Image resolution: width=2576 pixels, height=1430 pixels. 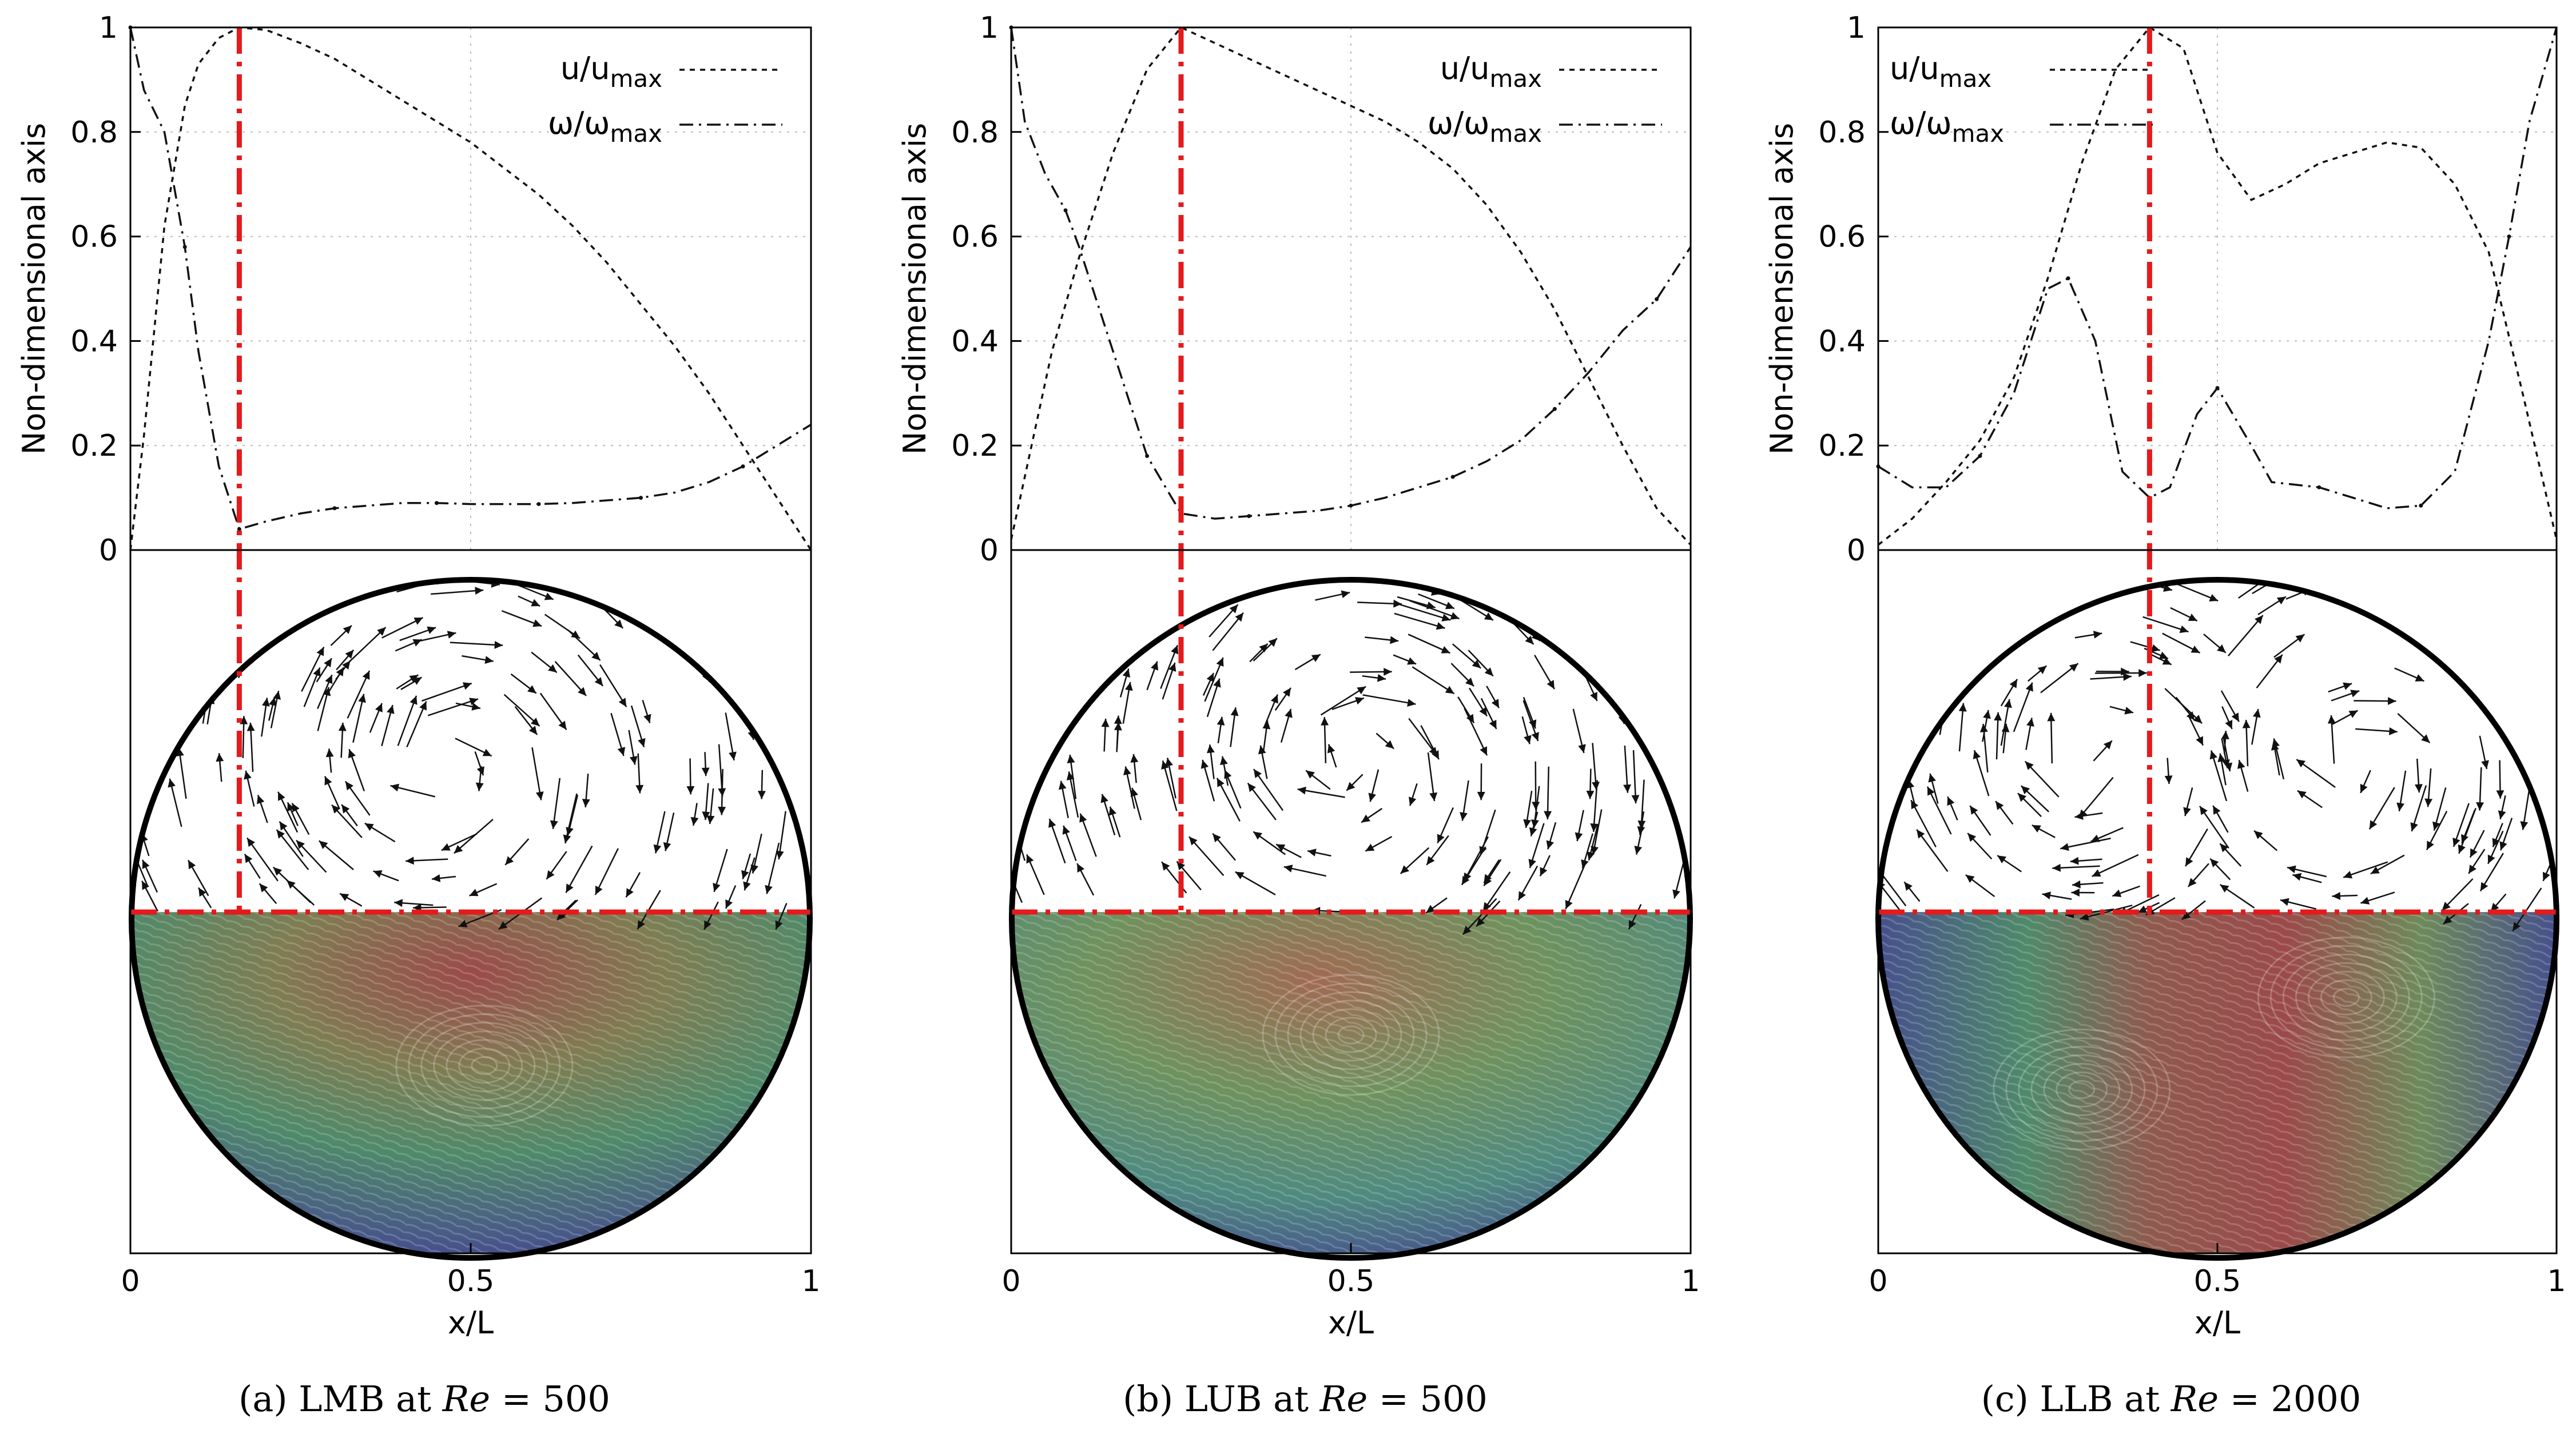 What do you see at coordinates (975, 446) in the screenshot?
I see `y-tick-label: 0.2` at bounding box center [975, 446].